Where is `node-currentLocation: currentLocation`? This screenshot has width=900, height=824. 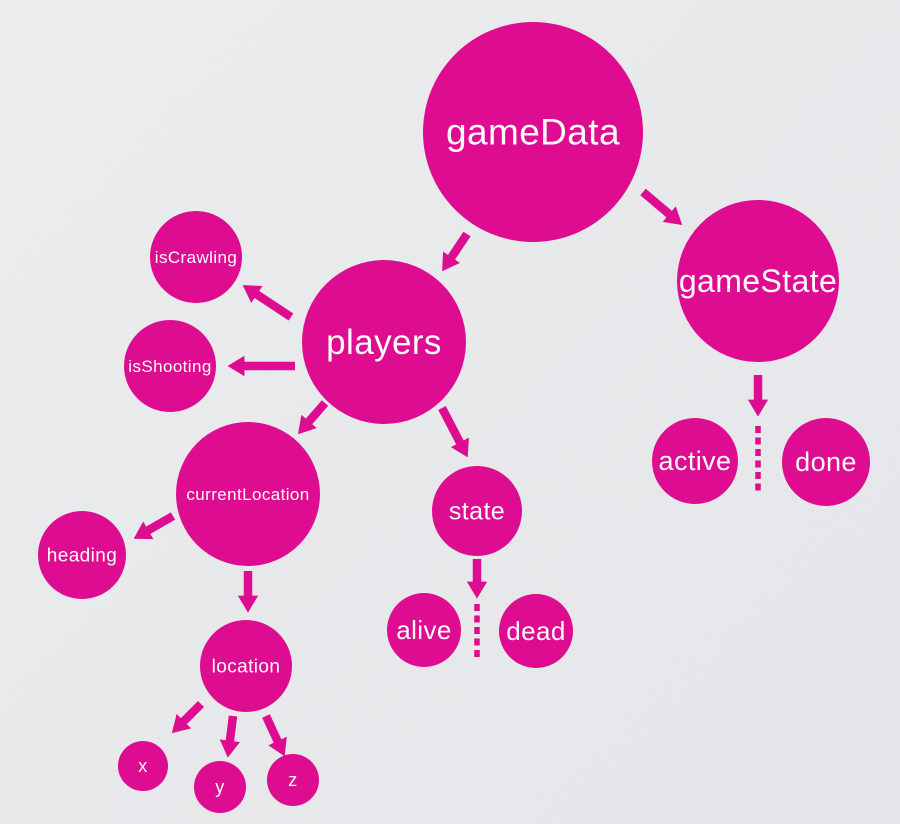
node-currentLocation: currentLocation is located at coordinates (248, 494).